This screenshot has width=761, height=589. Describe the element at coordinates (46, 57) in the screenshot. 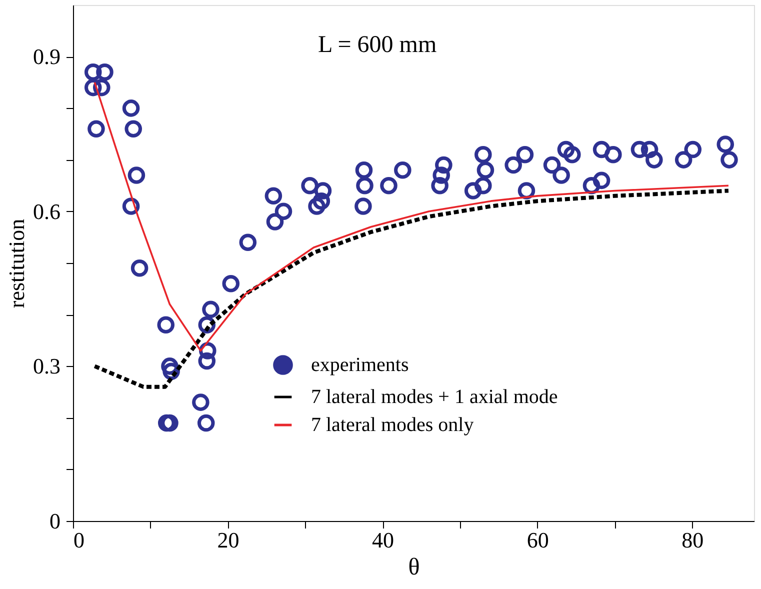

I see `y-tick-label: 0.9` at that location.